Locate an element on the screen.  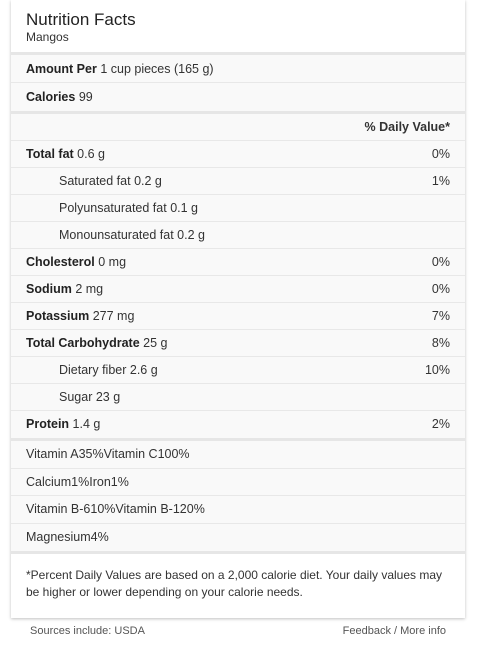
nutrient-amount: 0.6 g is located at coordinates (91, 154).